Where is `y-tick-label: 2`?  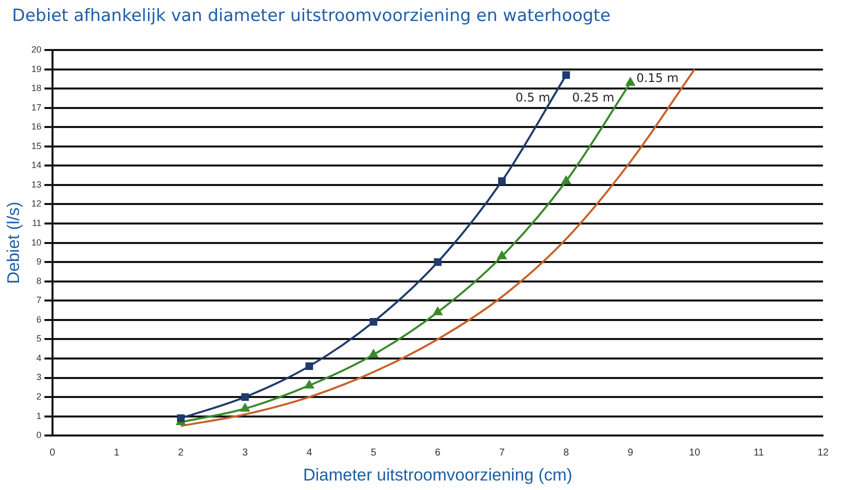
y-tick-label: 2 is located at coordinates (39, 397).